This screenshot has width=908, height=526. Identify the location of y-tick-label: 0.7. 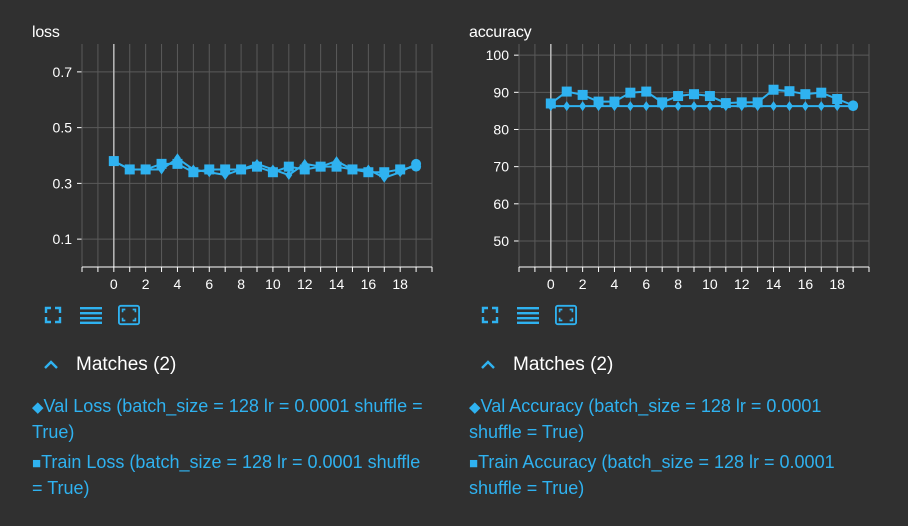
(63, 72).